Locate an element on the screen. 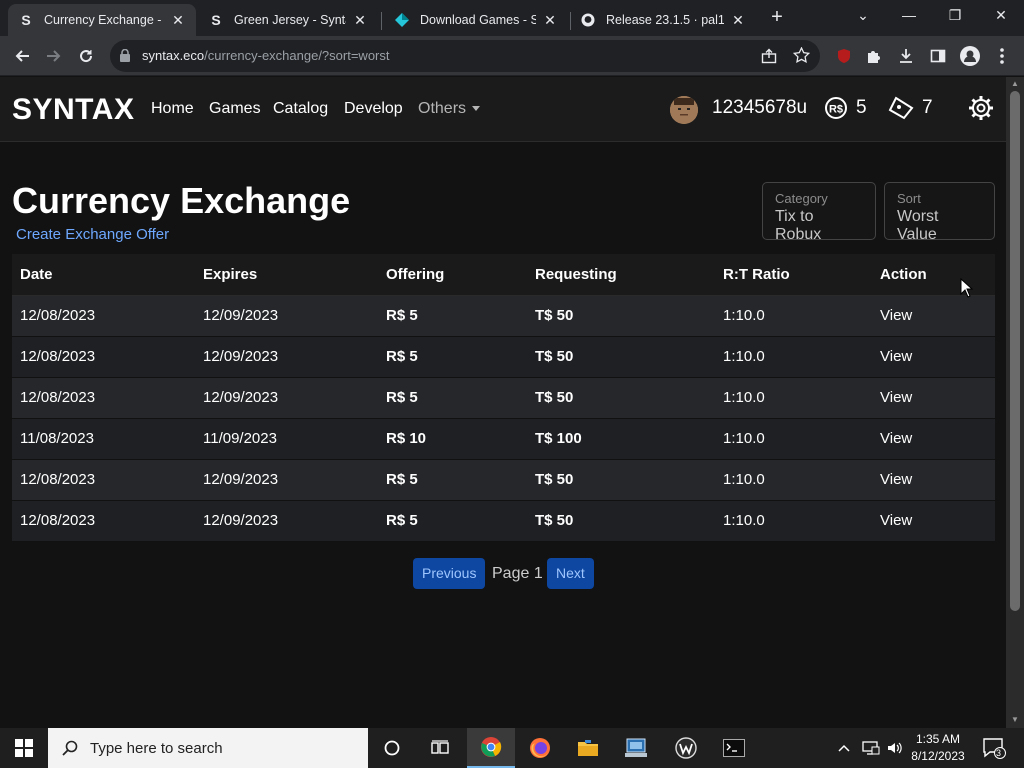 Image resolution: width=1024 pixels, height=768 pixels. nav-develop: Develop is located at coordinates (373, 108).